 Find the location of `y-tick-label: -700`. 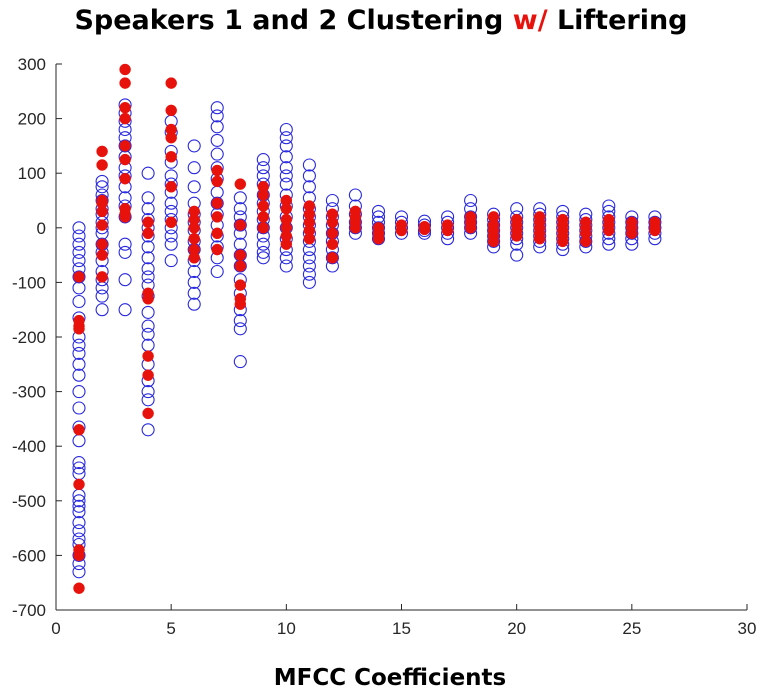

y-tick-label: -700 is located at coordinates (29, 610).